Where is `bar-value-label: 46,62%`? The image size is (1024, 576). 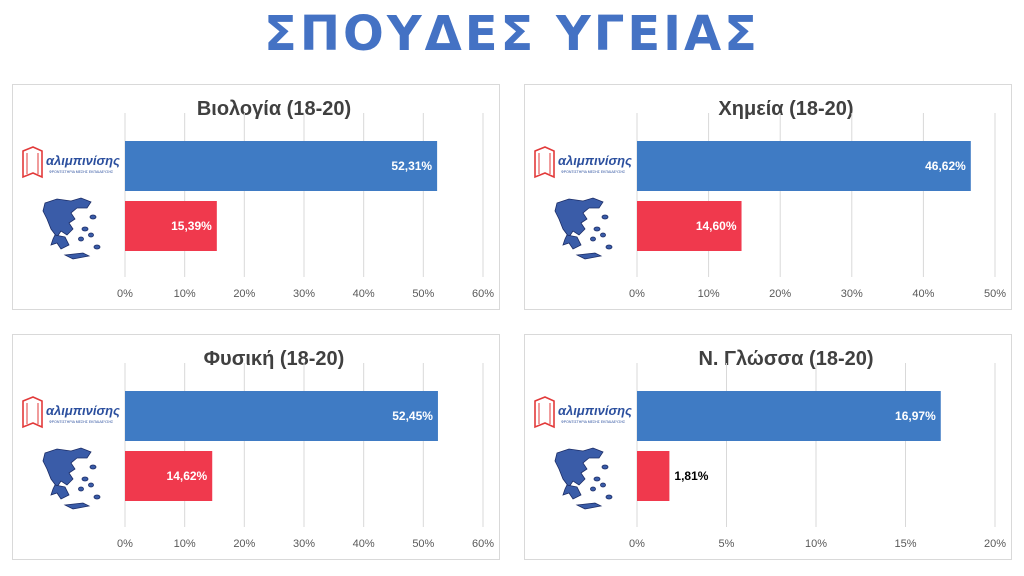
bar-value-label: 46,62% is located at coordinates (945, 166).